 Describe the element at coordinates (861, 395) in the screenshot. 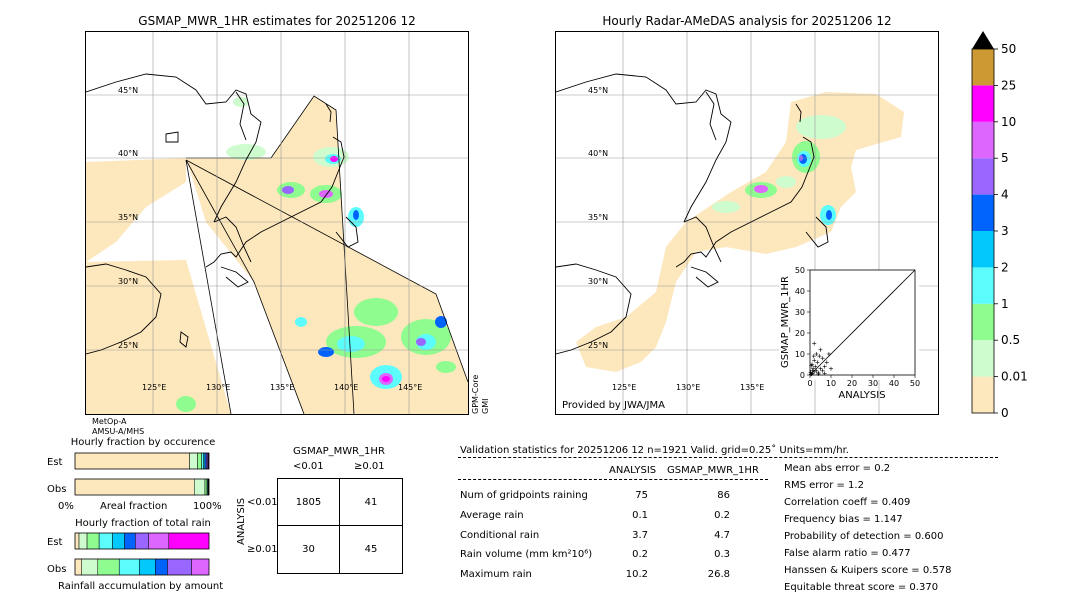

I see `scatter-xlabel: ANALYSIS` at that location.